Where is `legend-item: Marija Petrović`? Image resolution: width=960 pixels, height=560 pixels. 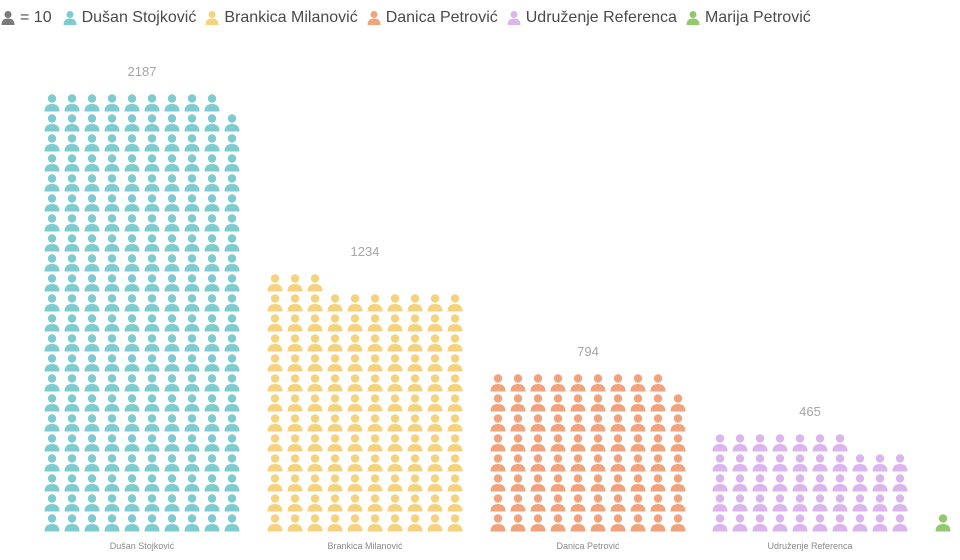
legend-item: Marija Petrović is located at coordinates (748, 18).